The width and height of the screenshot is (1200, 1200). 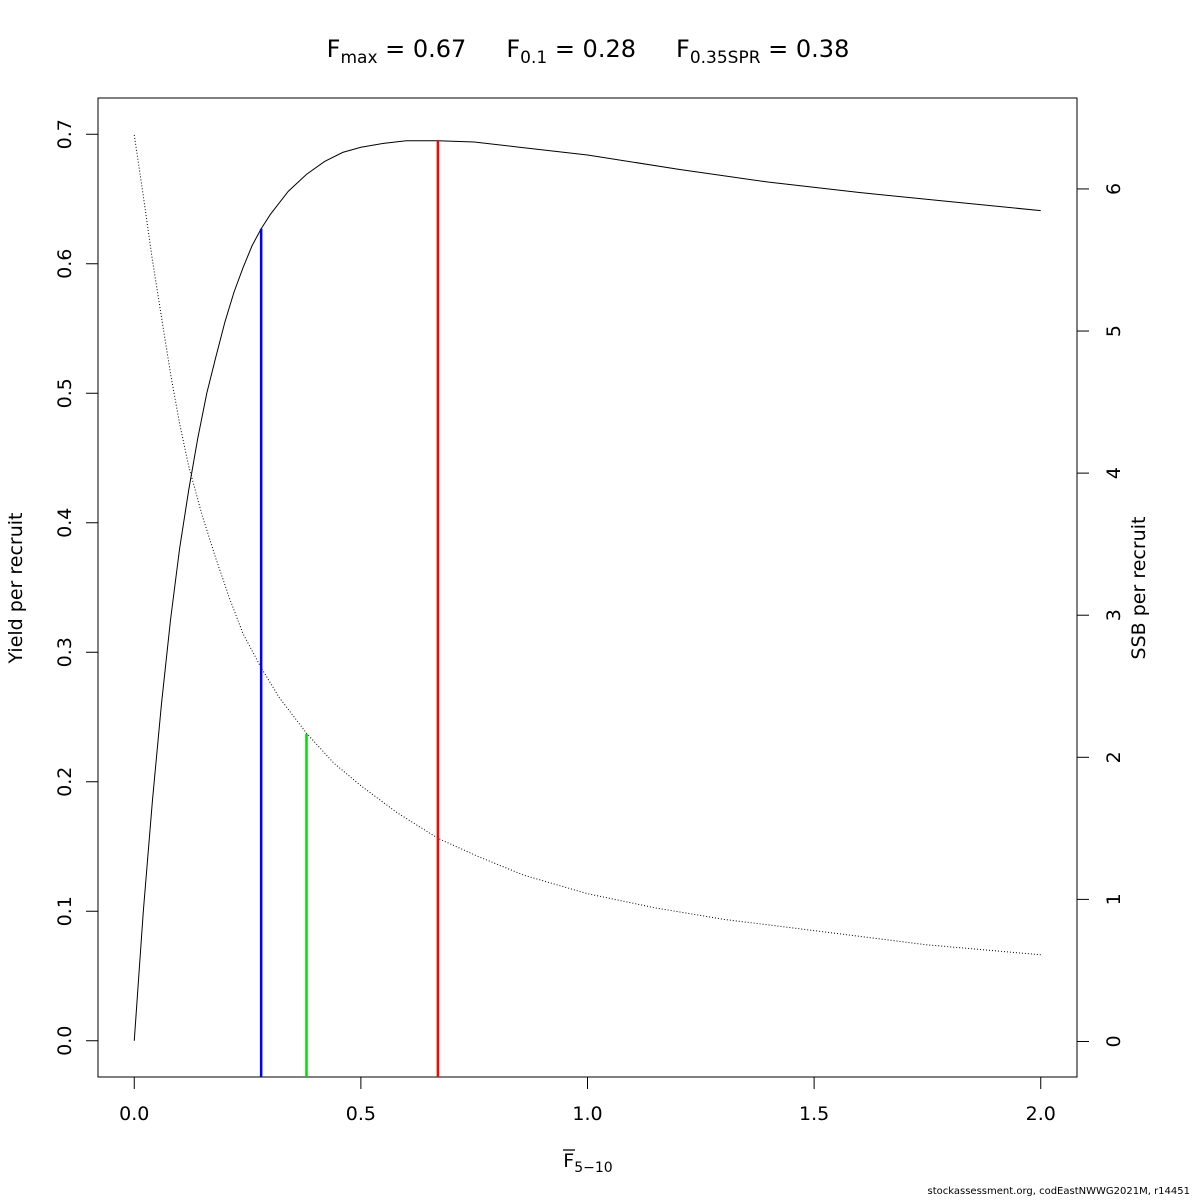 I want to click on chart-title: Fmax = 0.67 F0.1 = 0.28 F0.35SPR = 0.38, so click(x=588, y=51).